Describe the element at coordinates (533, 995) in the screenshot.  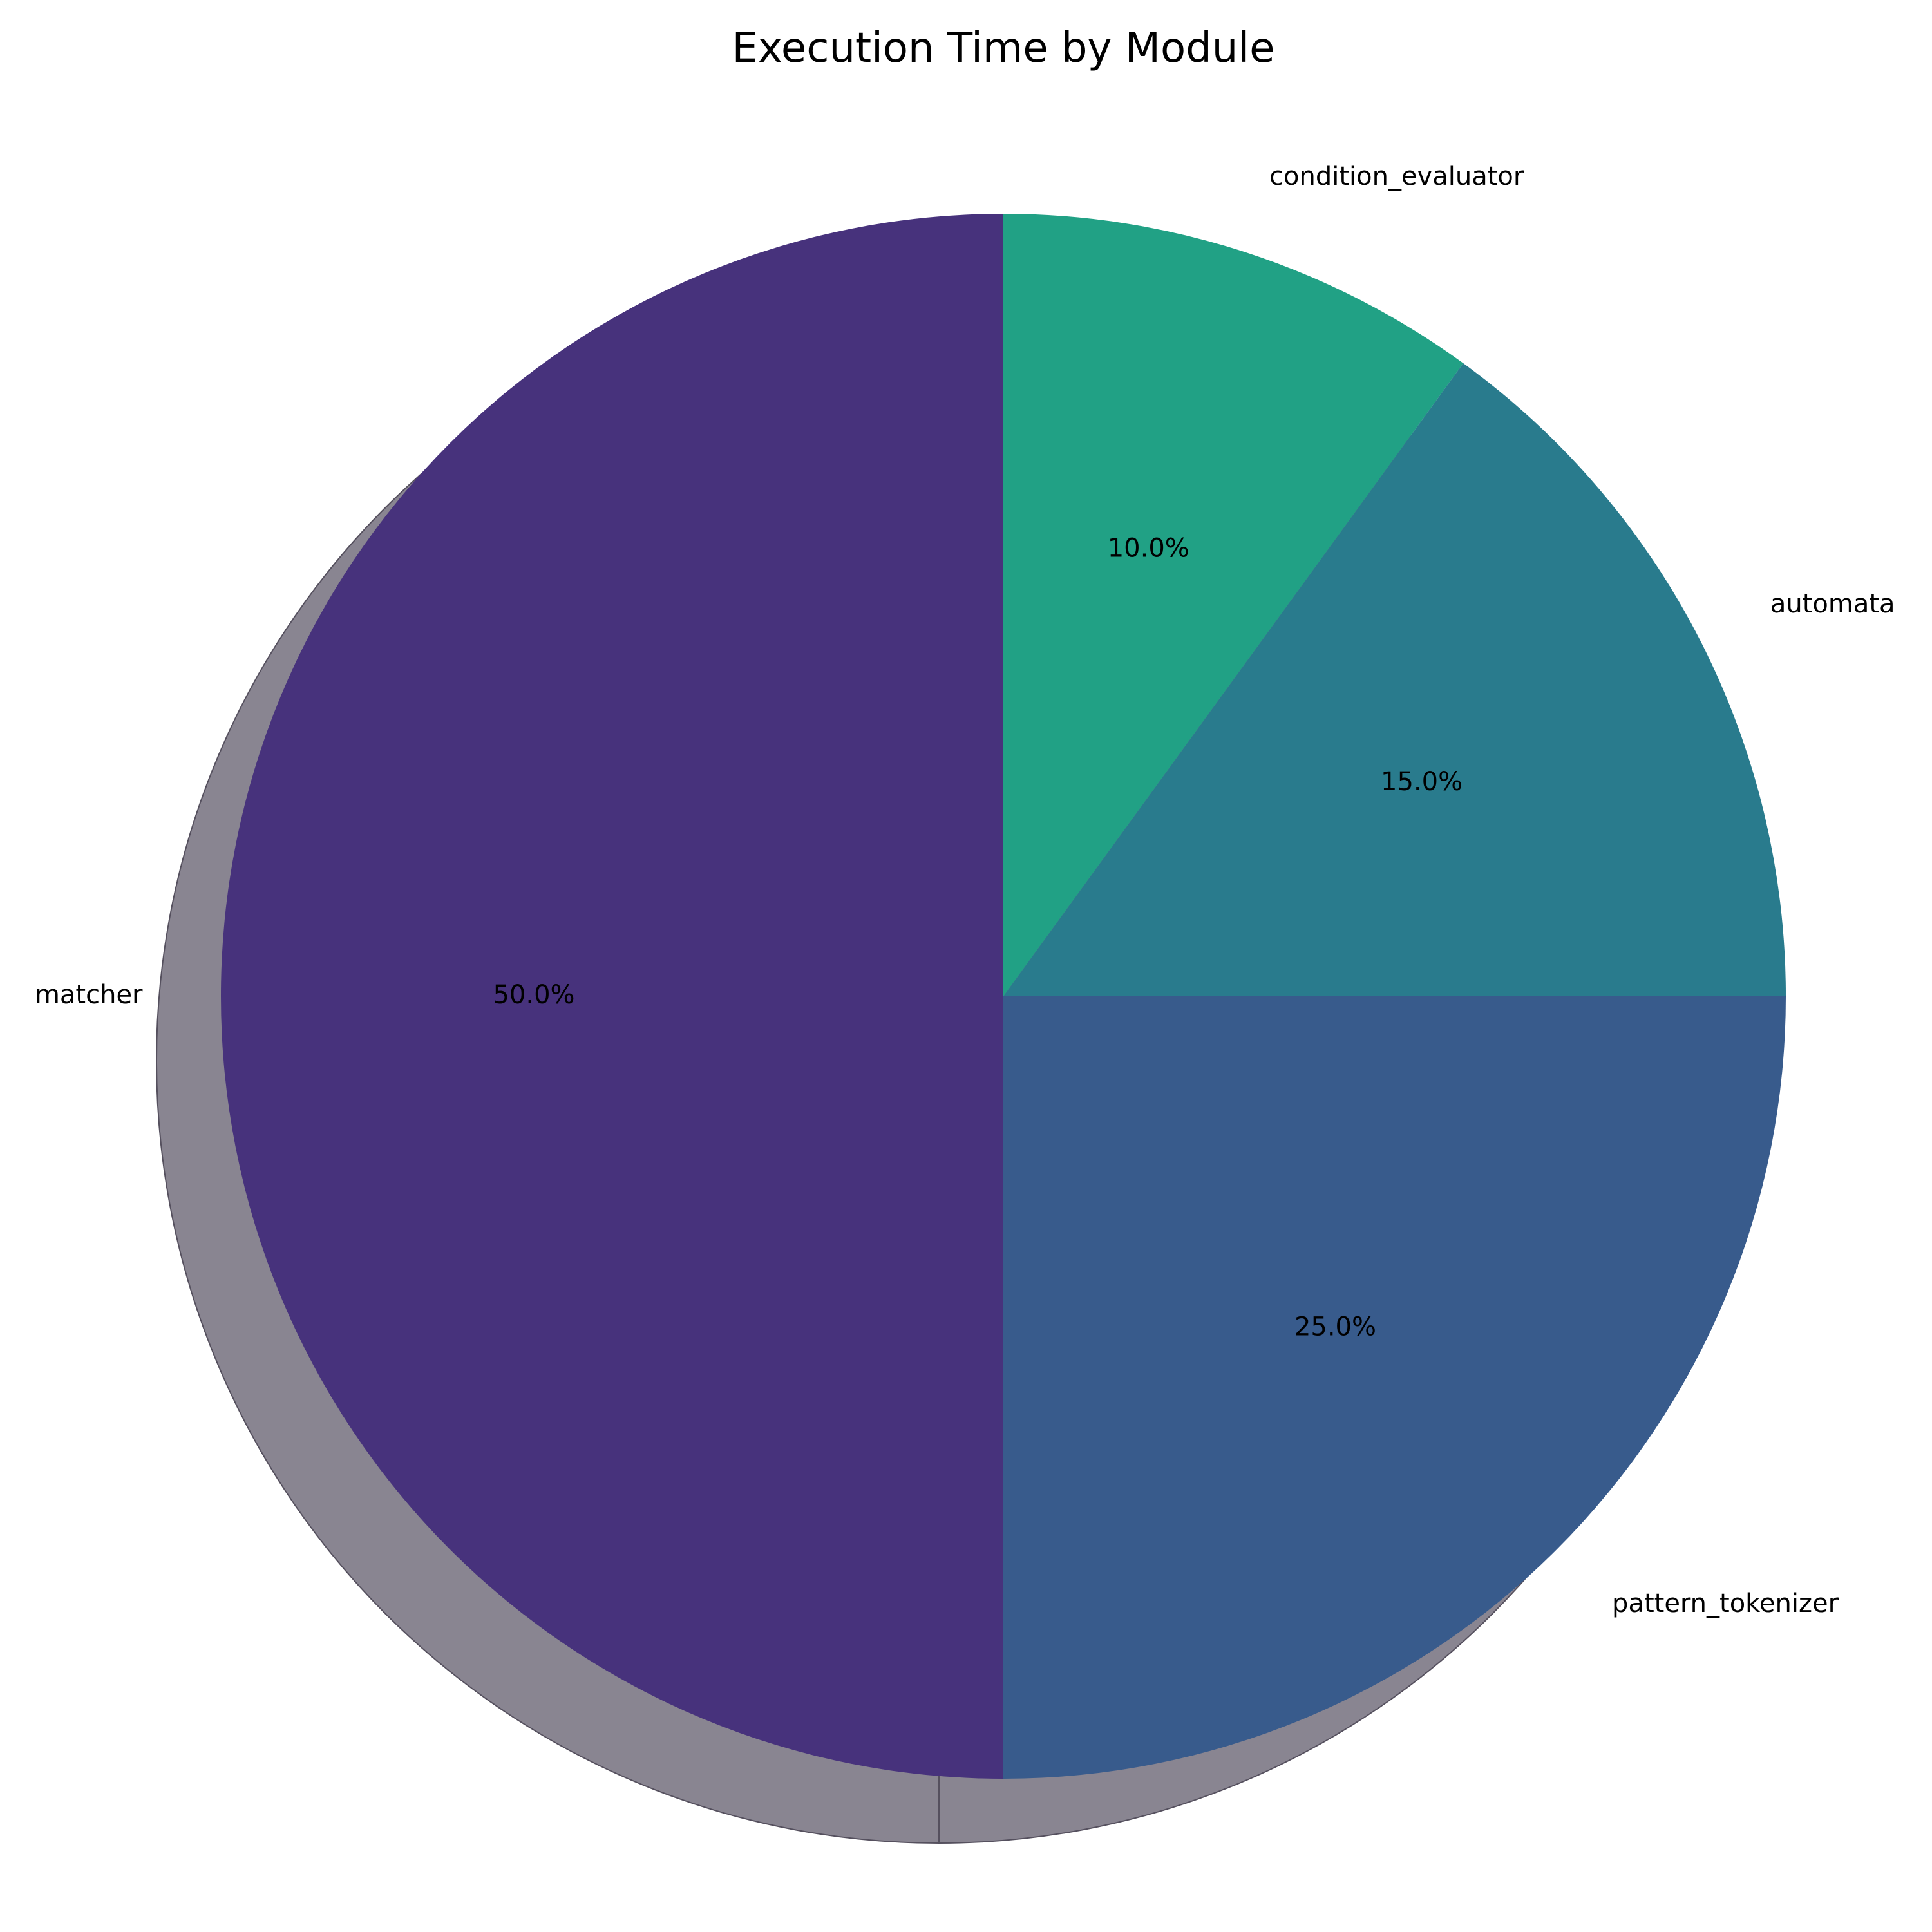
I see `slice-percent-matcher: 50.0%` at that location.